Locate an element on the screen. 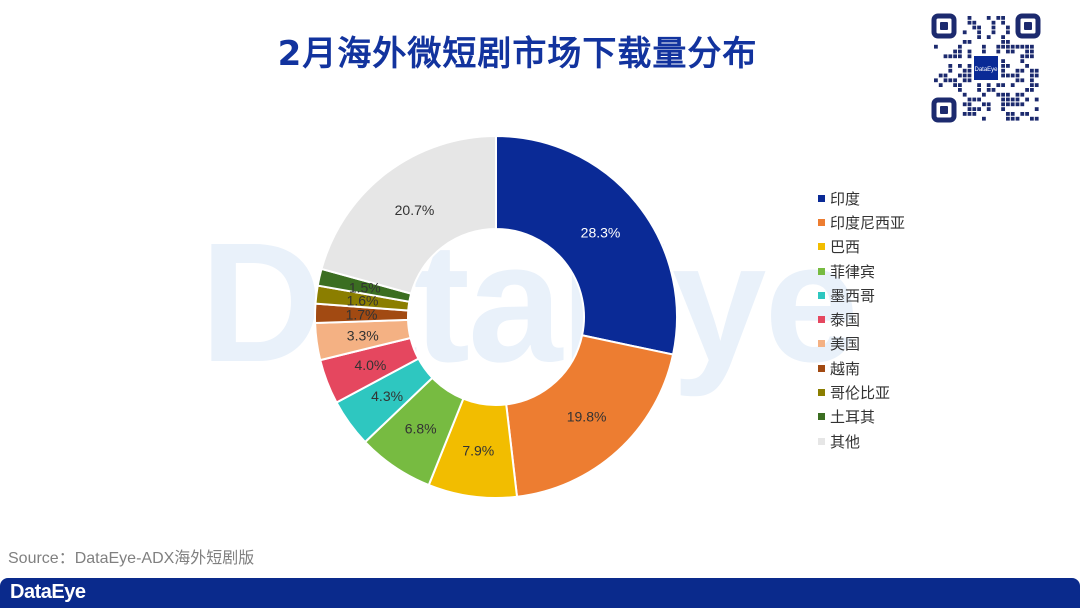 Image resolution: width=1080 pixels, height=608 pixels. legend-item-7: 越南 is located at coordinates (861, 368).